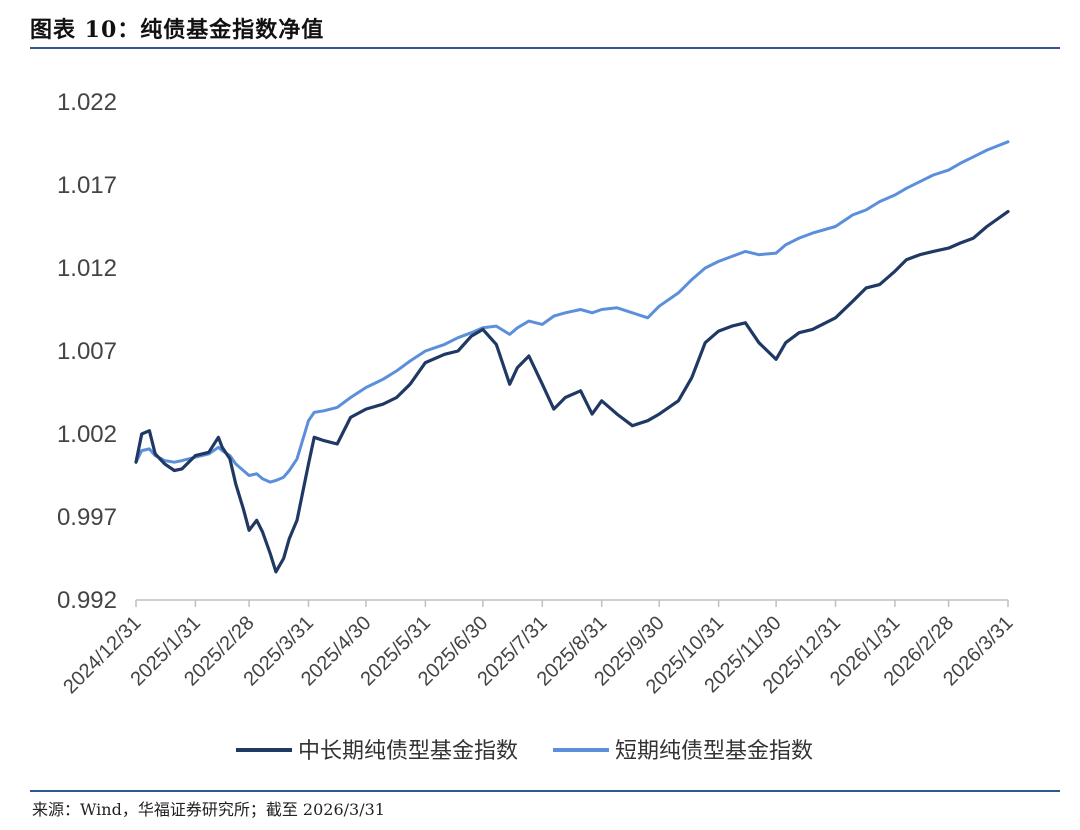 This screenshot has width=1080, height=830. Describe the element at coordinates (208, 809) in the screenshot. I see `source-note: 来源：Wind，华福证券研究所；截至 2026/3/31` at that location.